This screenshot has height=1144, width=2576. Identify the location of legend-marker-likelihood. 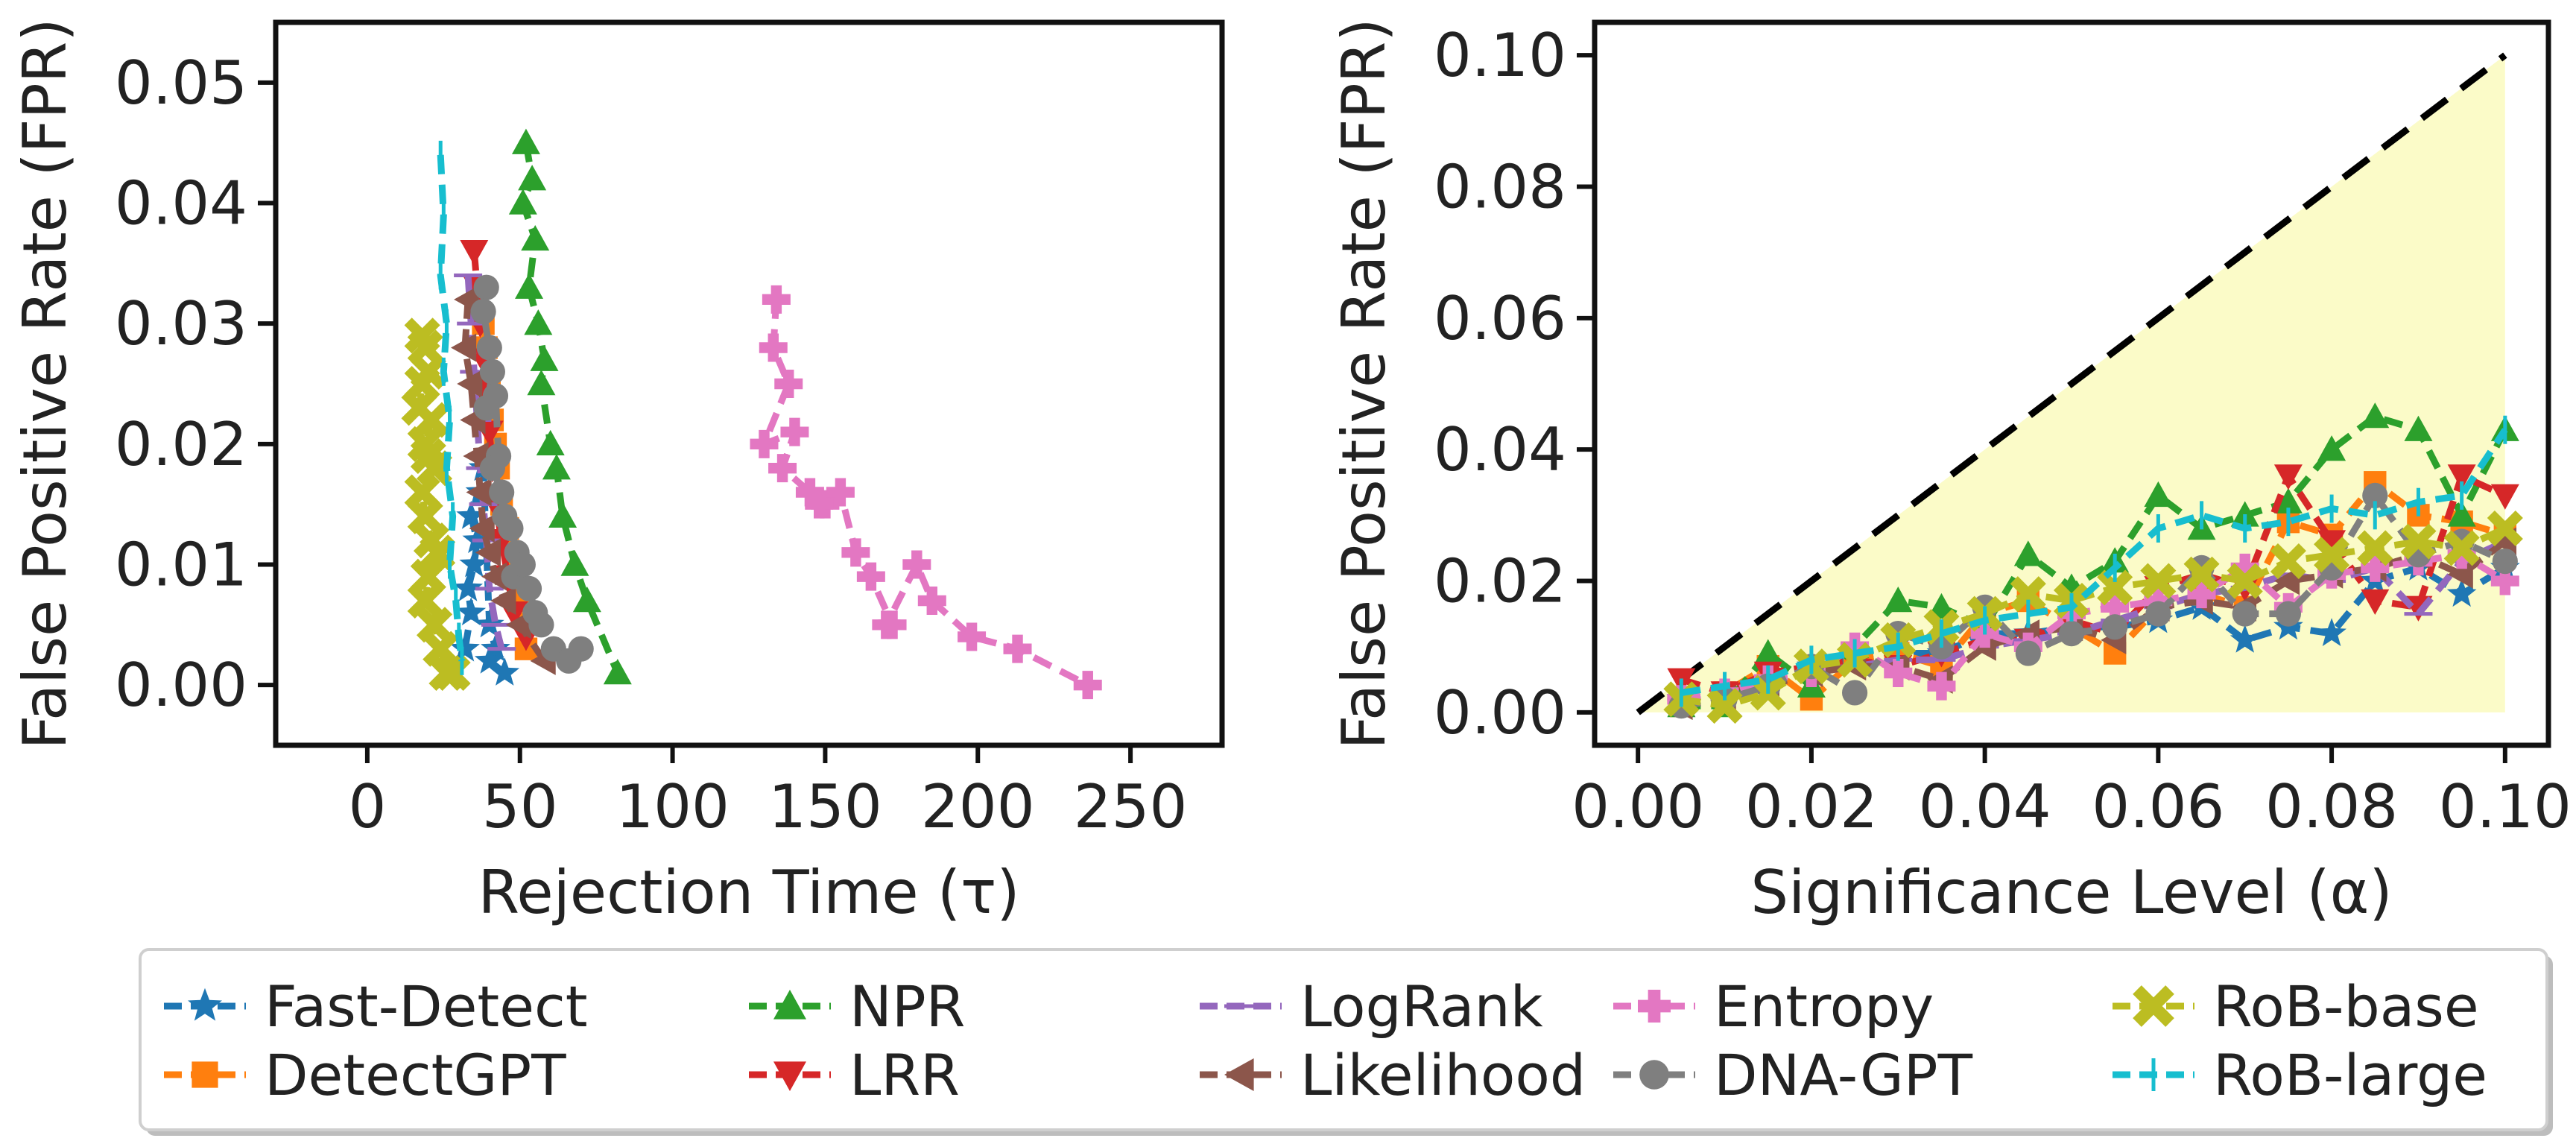
(1239, 1074).